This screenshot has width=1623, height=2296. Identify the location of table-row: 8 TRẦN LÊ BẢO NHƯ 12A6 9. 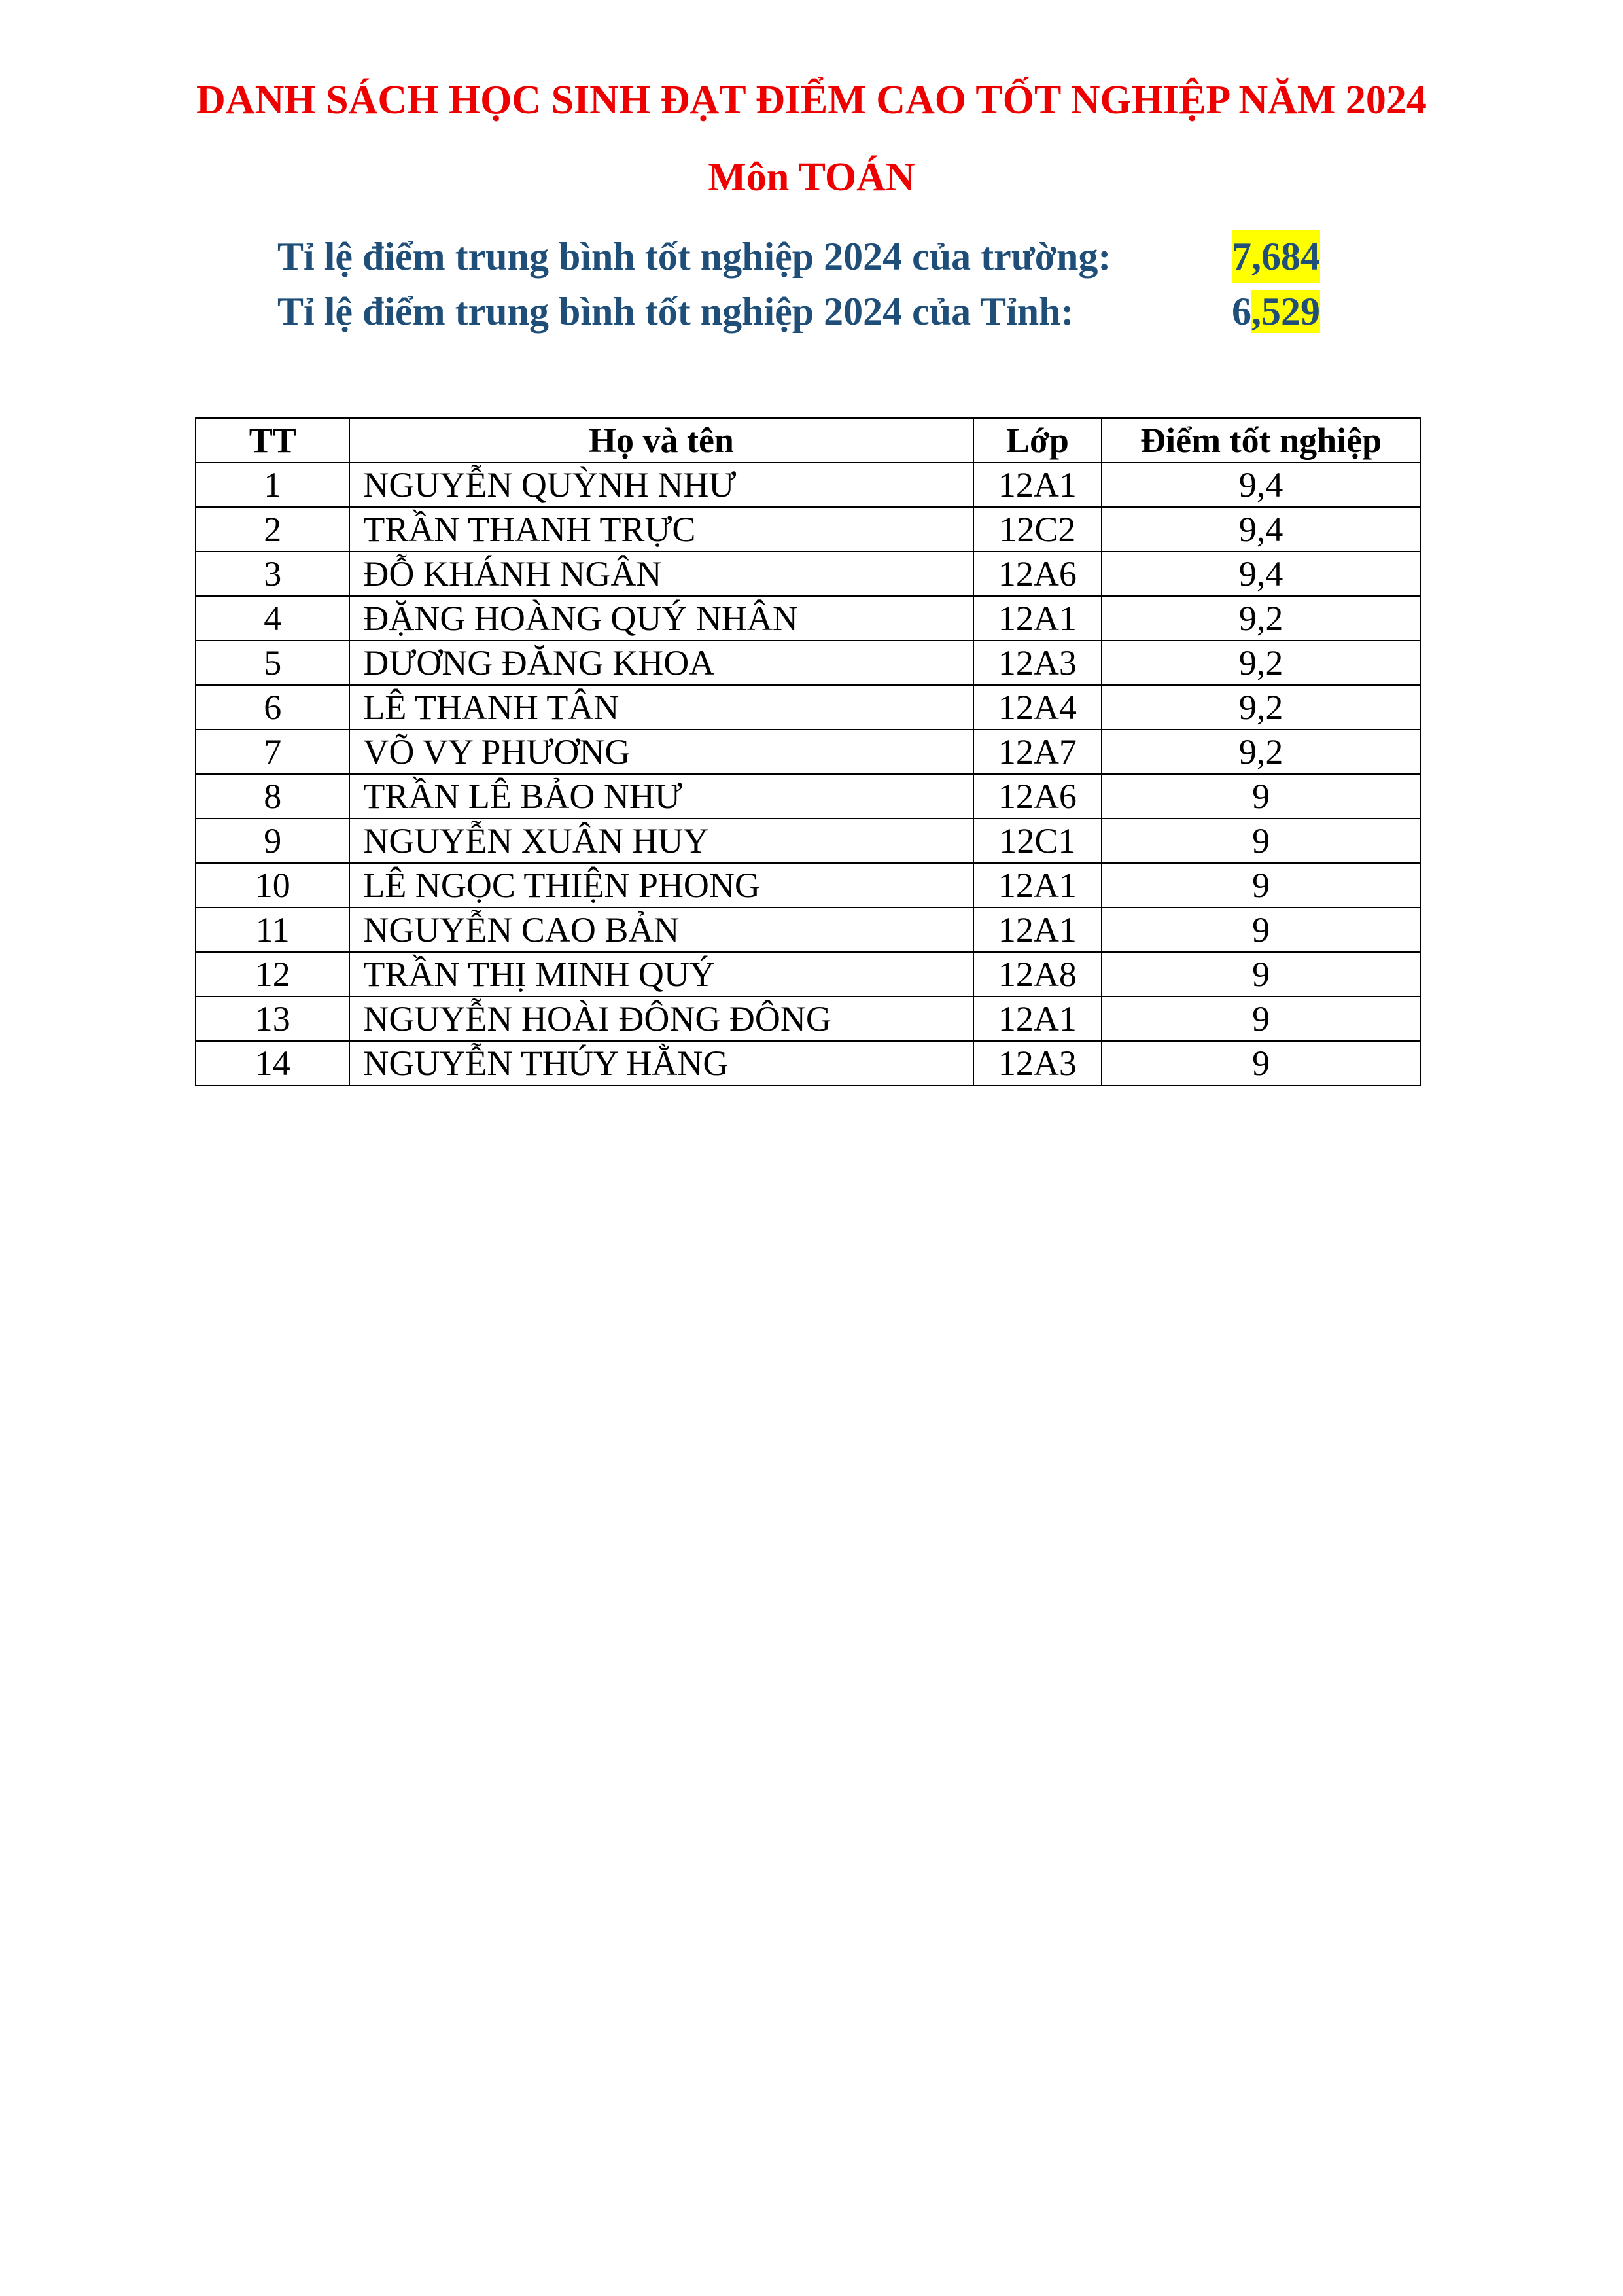
(807, 796).